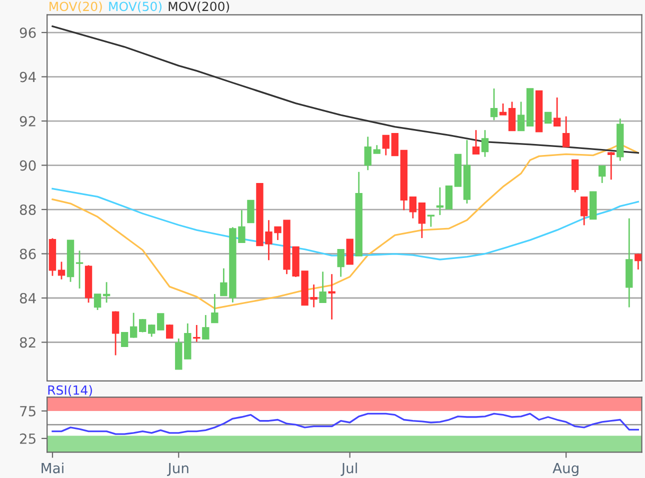 This screenshot has width=645, height=478. Describe the element at coordinates (28, 209) in the screenshot. I see `y-tick-label: 88` at that location.